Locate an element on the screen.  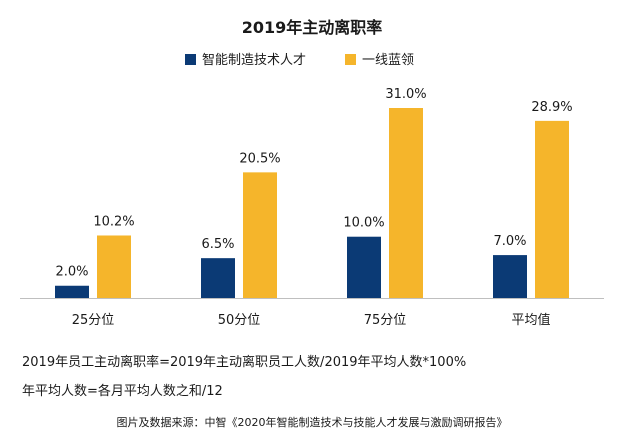
data-label-2-4: 28.9% is located at coordinates (551, 107).